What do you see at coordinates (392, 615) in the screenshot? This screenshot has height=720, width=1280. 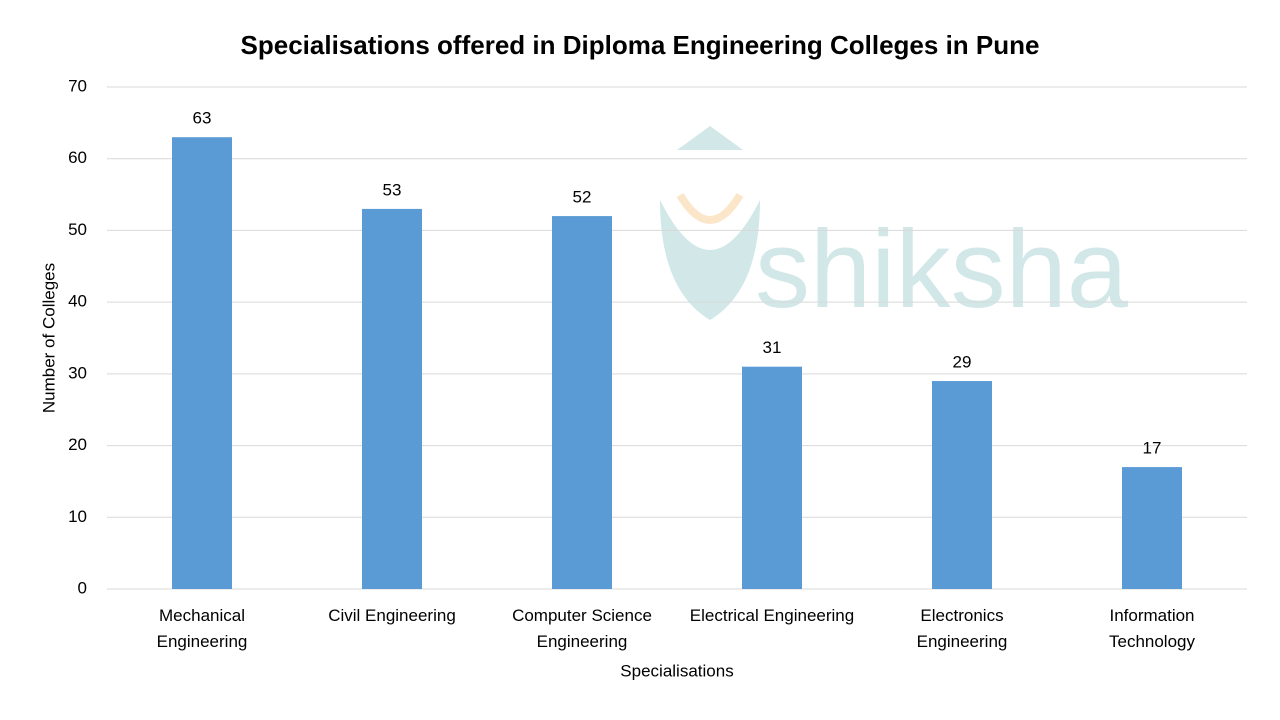 I see `x-tick-label: Civil Engineering` at bounding box center [392, 615].